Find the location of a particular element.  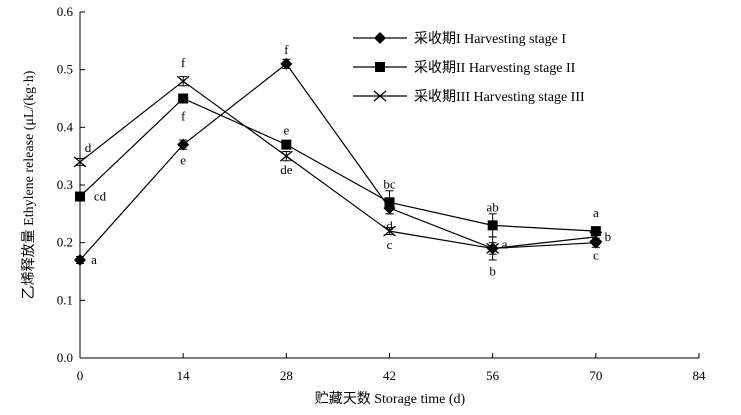

x-axis-ticks: 0 14 28 42 56 70 84 is located at coordinates (391, 368).